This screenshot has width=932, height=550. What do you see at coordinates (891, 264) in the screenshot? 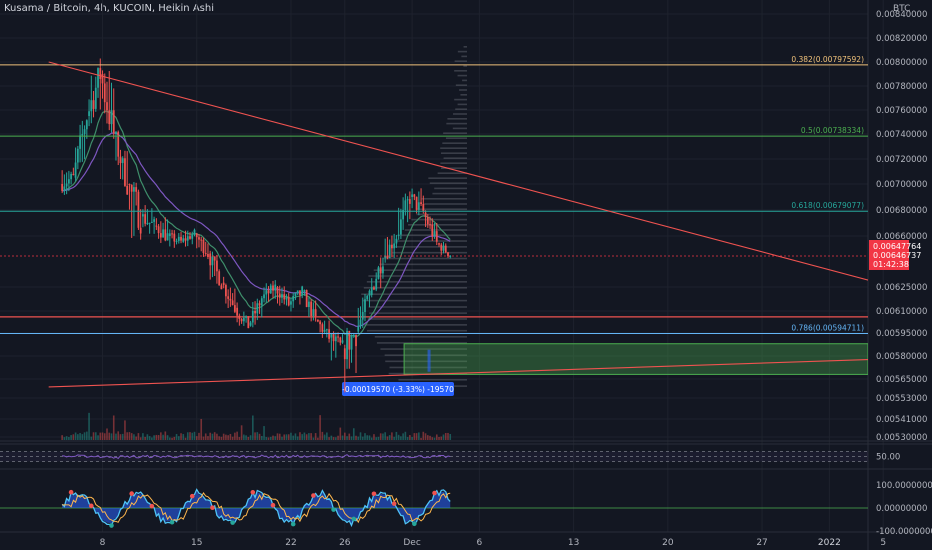
I see `countdown-label: 01:42:38` at bounding box center [891, 264].